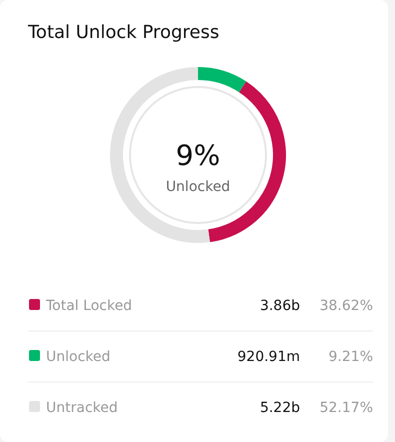 The width and height of the screenshot is (395, 442). I want to click on legend-label: Unlocked, so click(78, 357).